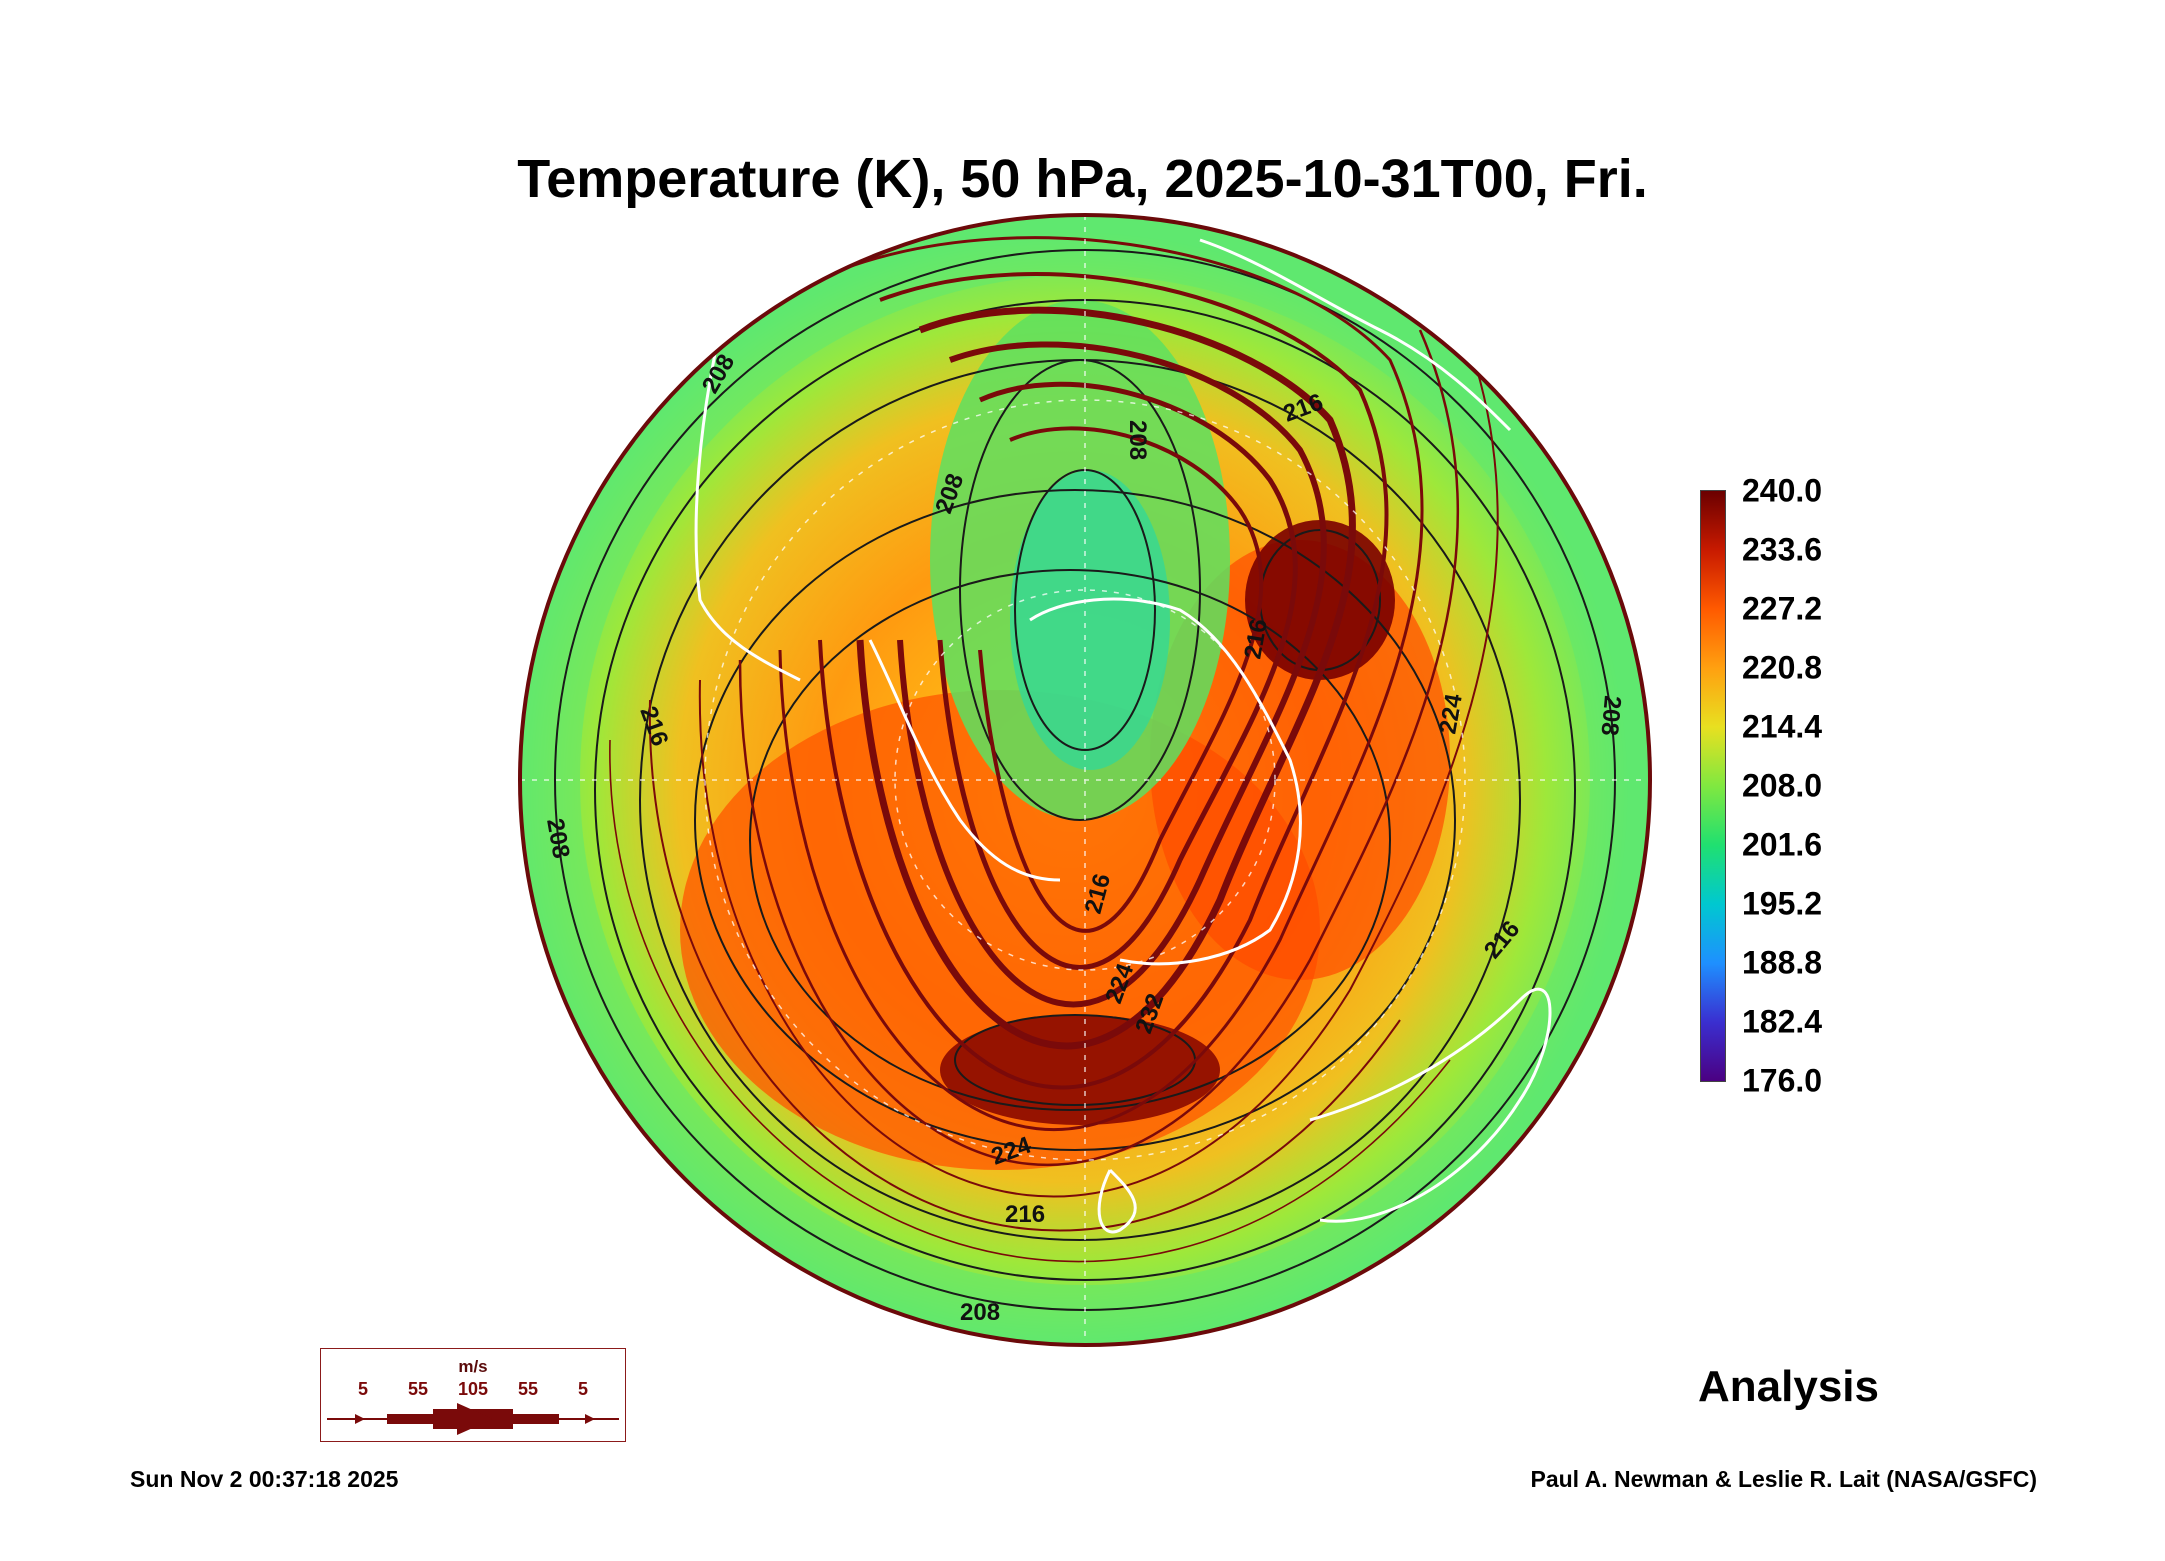  I want to click on colorbar-tick-label: 182.4, so click(1782, 1021).